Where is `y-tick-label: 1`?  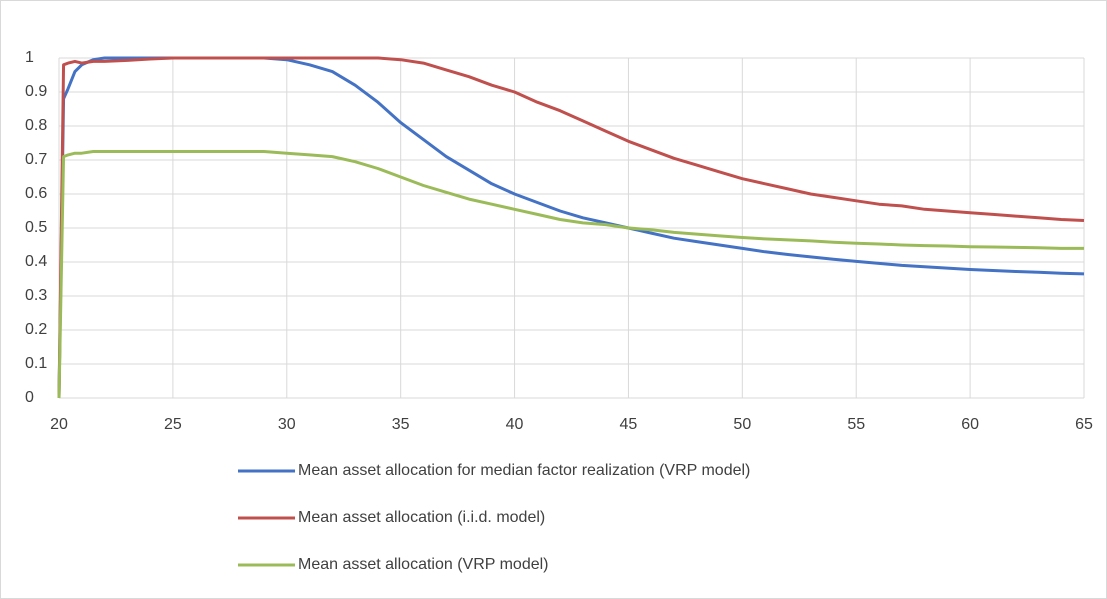
y-tick-label: 1 is located at coordinates (29, 57).